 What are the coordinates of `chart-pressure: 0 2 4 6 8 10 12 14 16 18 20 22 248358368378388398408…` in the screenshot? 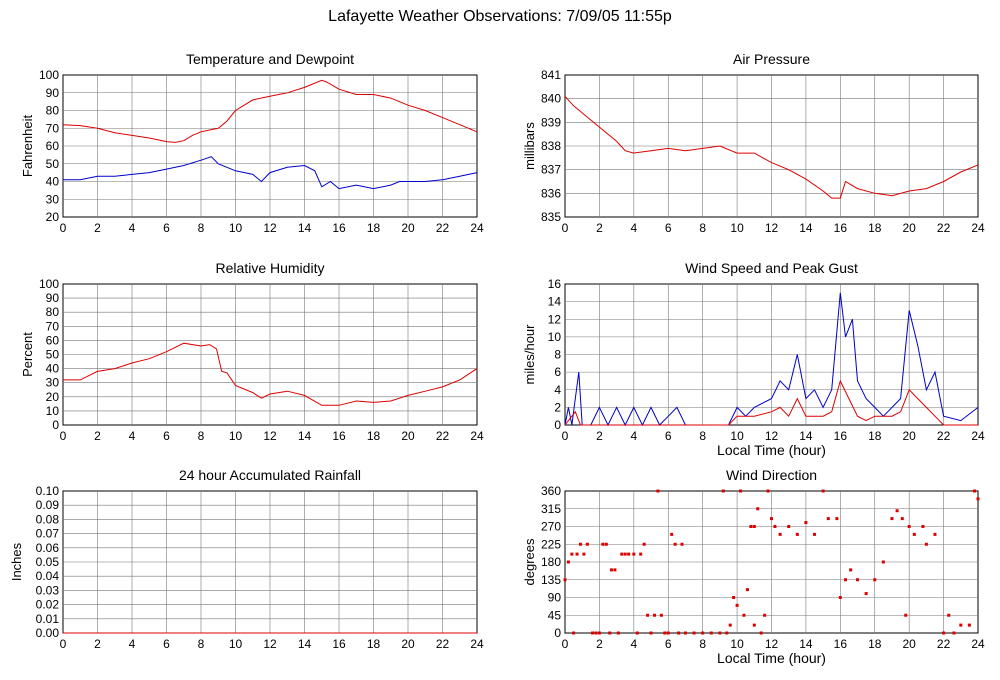 It's located at (753, 143).